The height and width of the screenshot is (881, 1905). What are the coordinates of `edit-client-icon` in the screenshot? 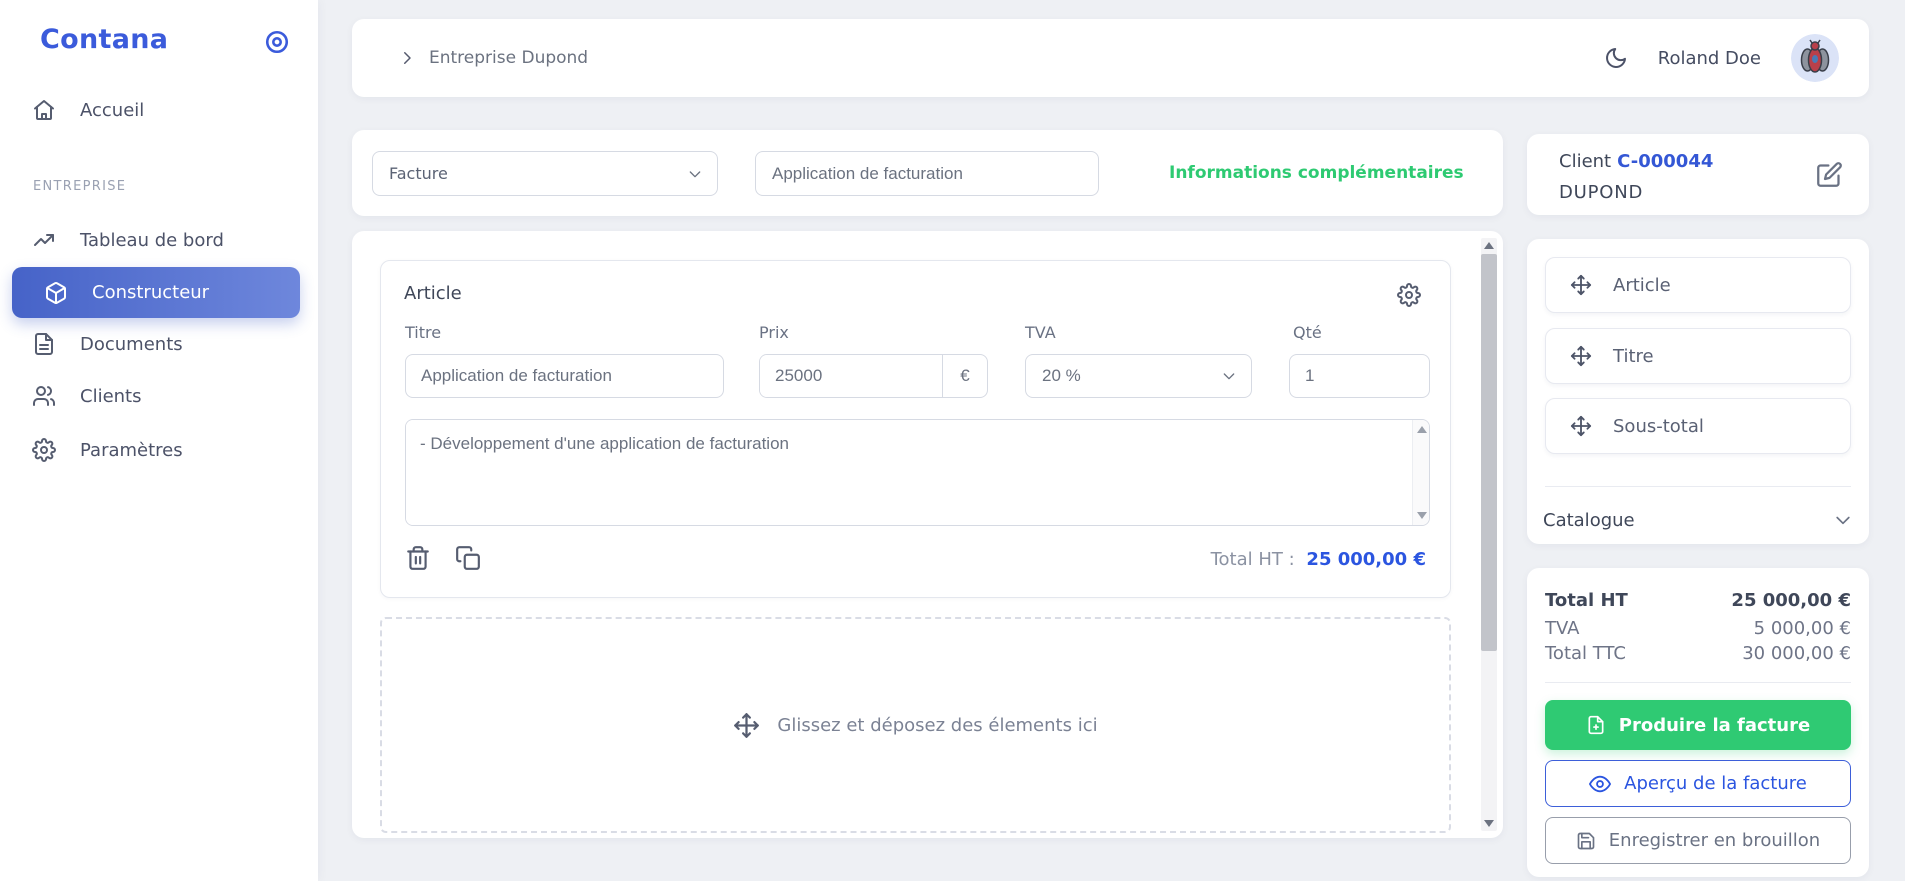 It's located at (1829, 174).